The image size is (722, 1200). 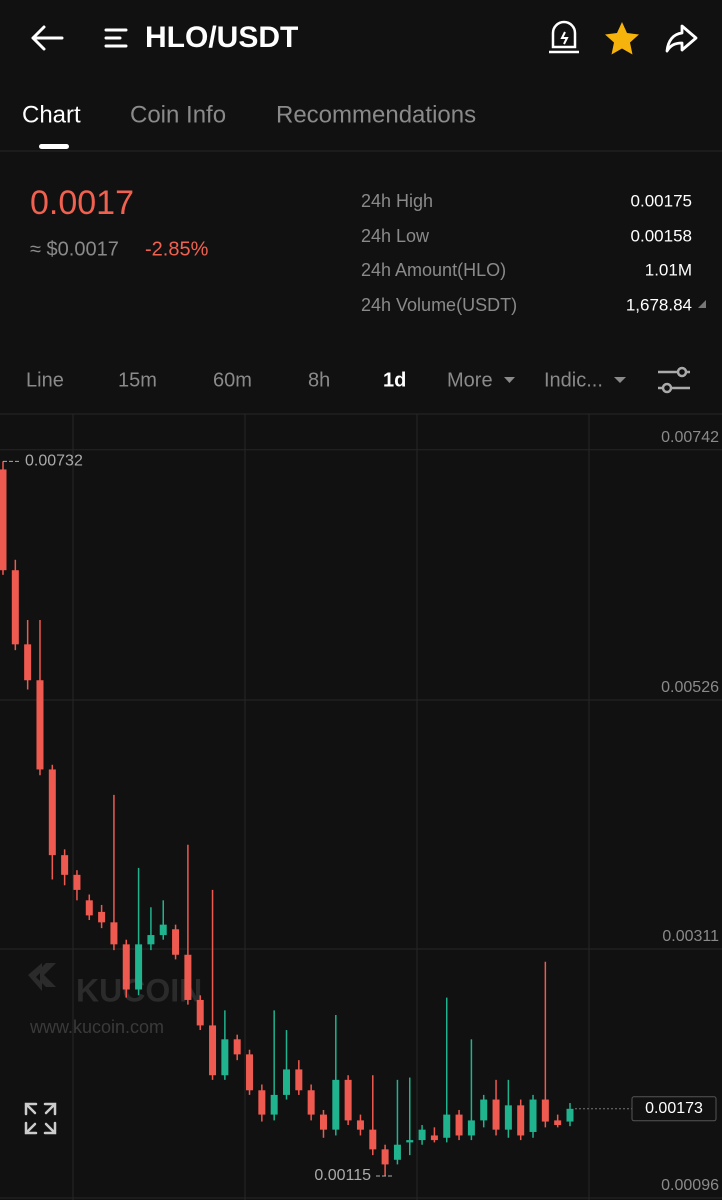 What do you see at coordinates (564, 37) in the screenshot?
I see `alert-button` at bounding box center [564, 37].